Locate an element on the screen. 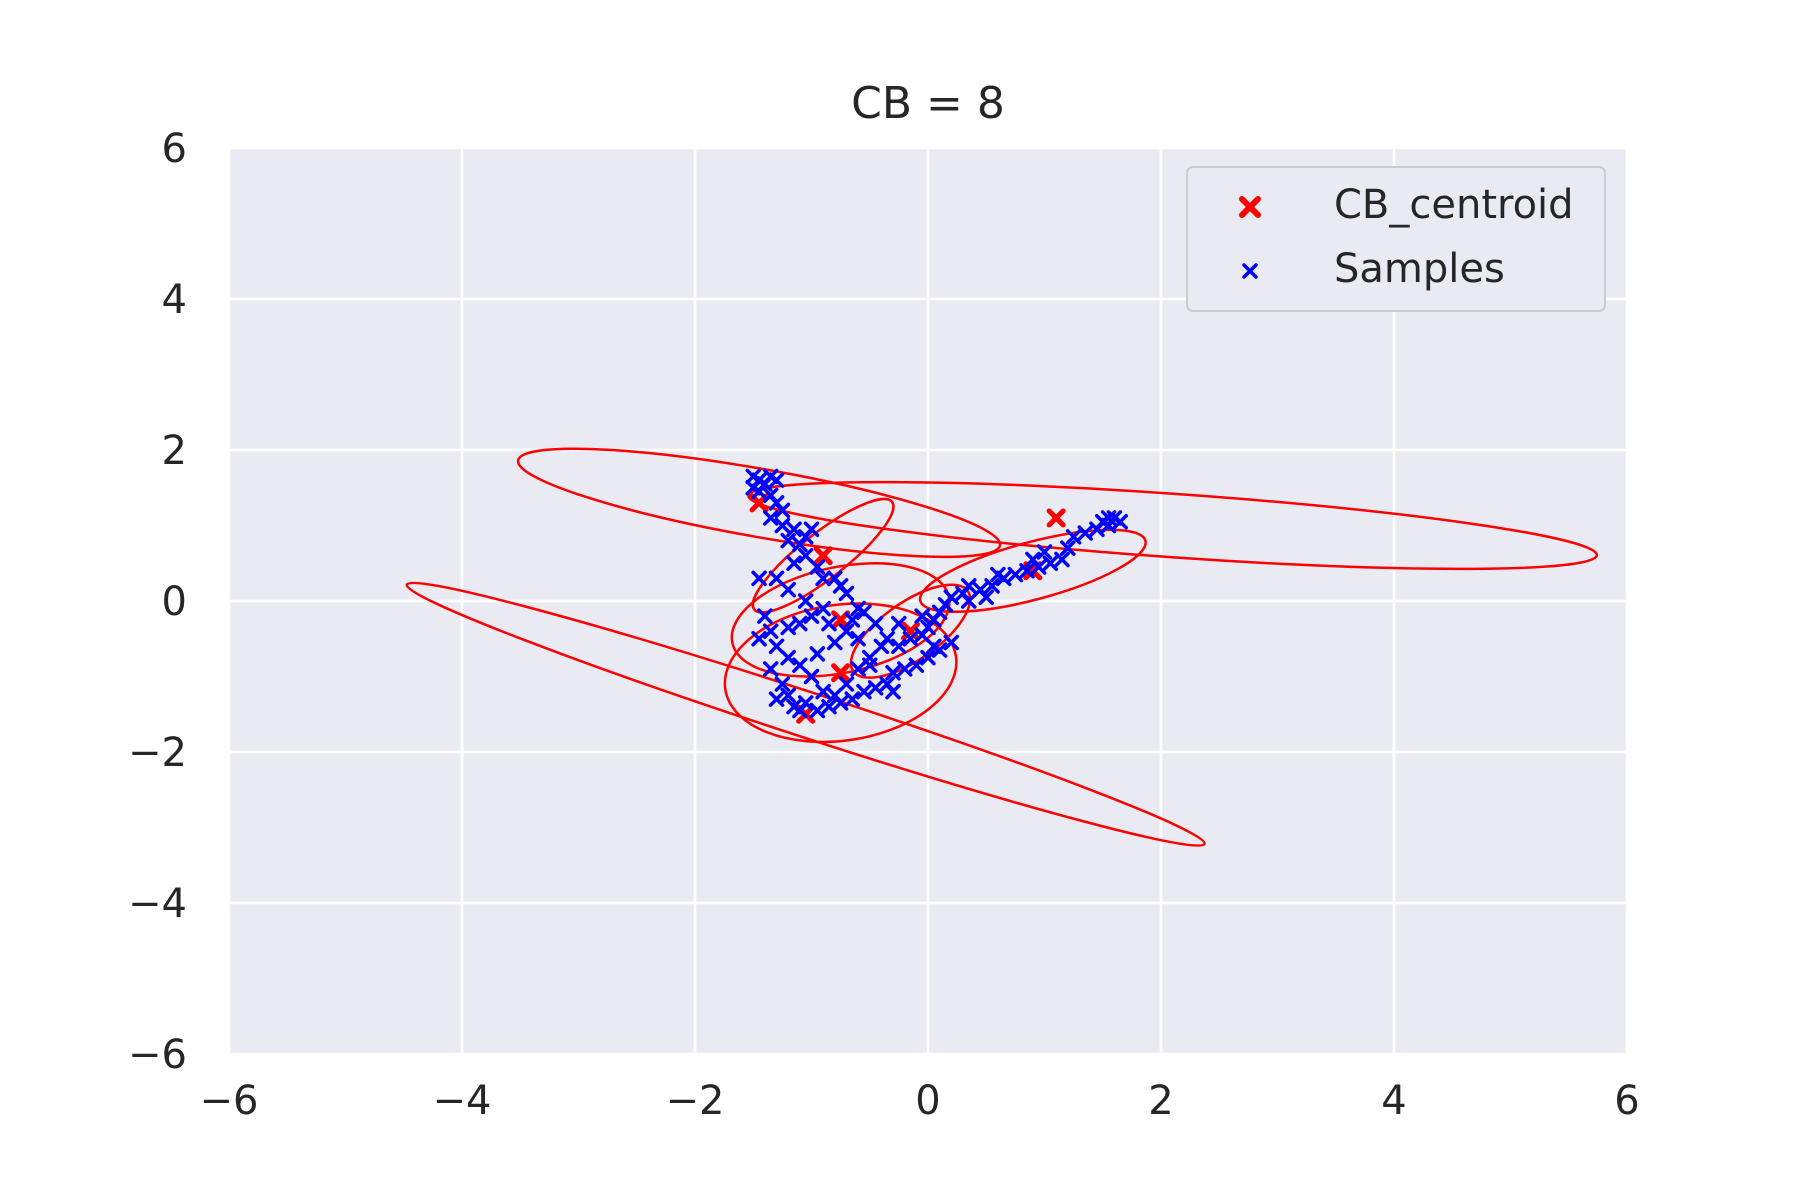  legend-samples-icon is located at coordinates (1250, 271).